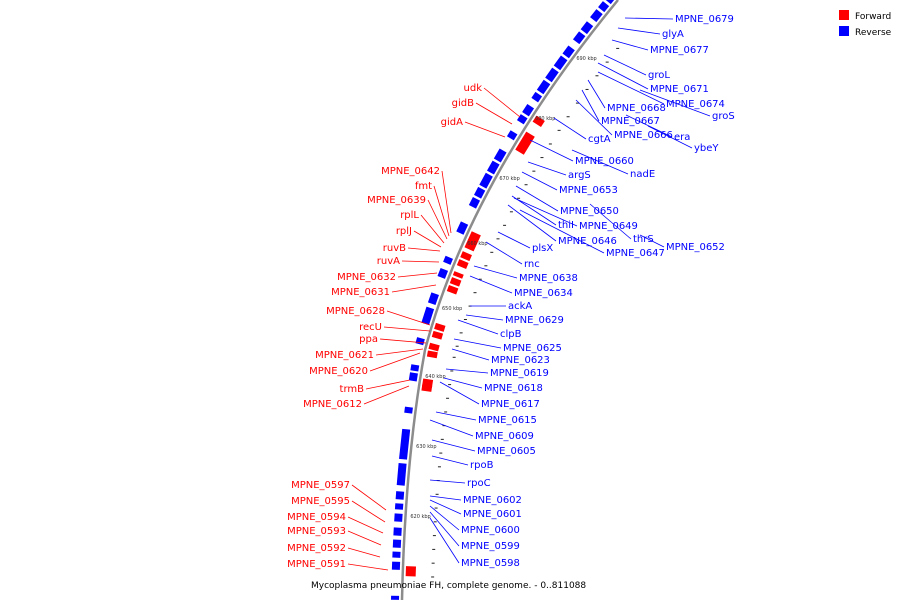  Describe the element at coordinates (435, 377) in the screenshot. I see `kbp-tick-label: 640 kbp` at that location.